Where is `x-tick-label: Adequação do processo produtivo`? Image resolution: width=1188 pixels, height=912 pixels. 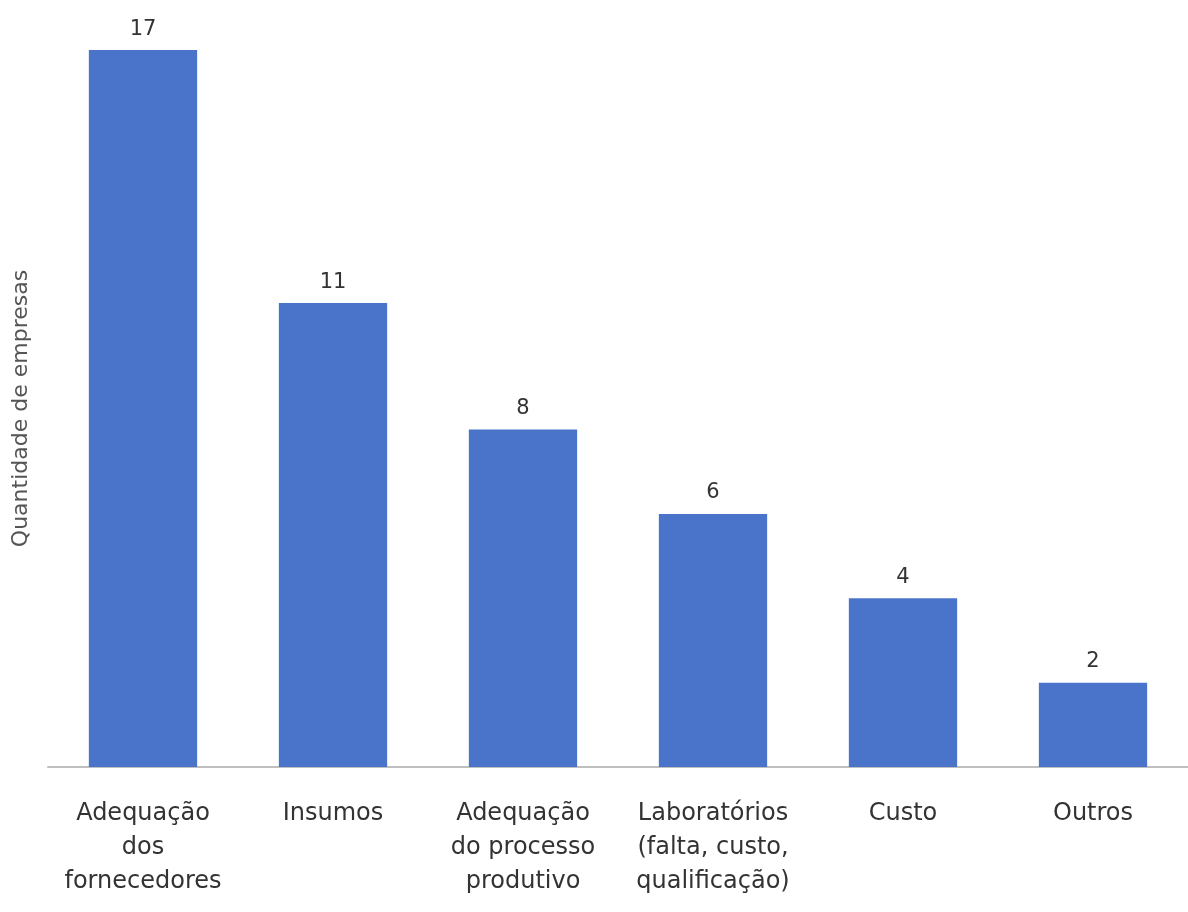 x-tick-label: Adequação do processo produtivo is located at coordinates (523, 846).